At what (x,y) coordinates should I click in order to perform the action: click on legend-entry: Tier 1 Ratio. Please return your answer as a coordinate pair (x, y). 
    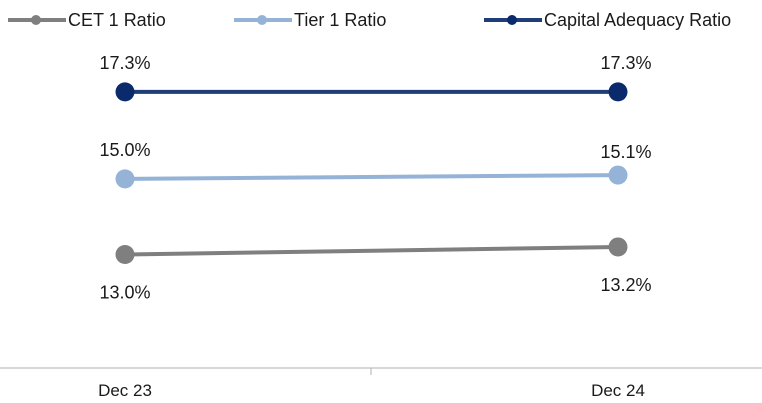
    Looking at the image, I should click on (340, 20).